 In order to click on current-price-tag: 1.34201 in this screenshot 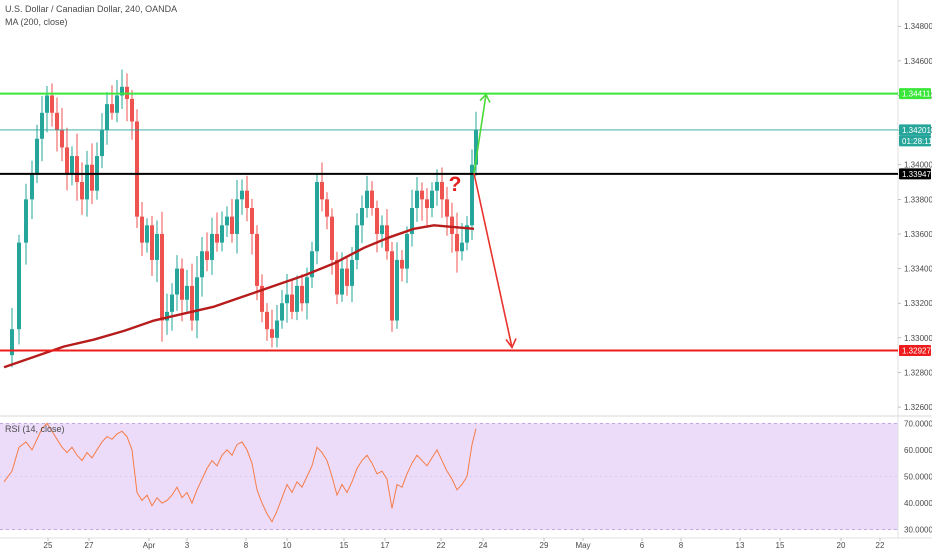, I will do `click(916, 130)`.